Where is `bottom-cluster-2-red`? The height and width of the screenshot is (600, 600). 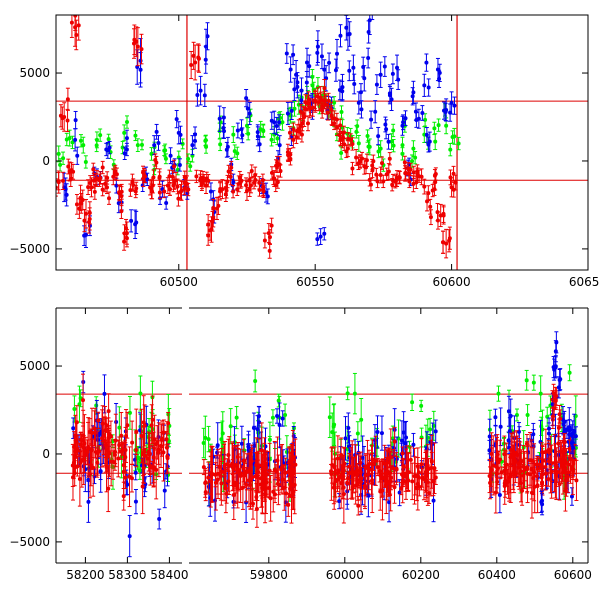 bottom-cluster-2-red is located at coordinates (249, 475).